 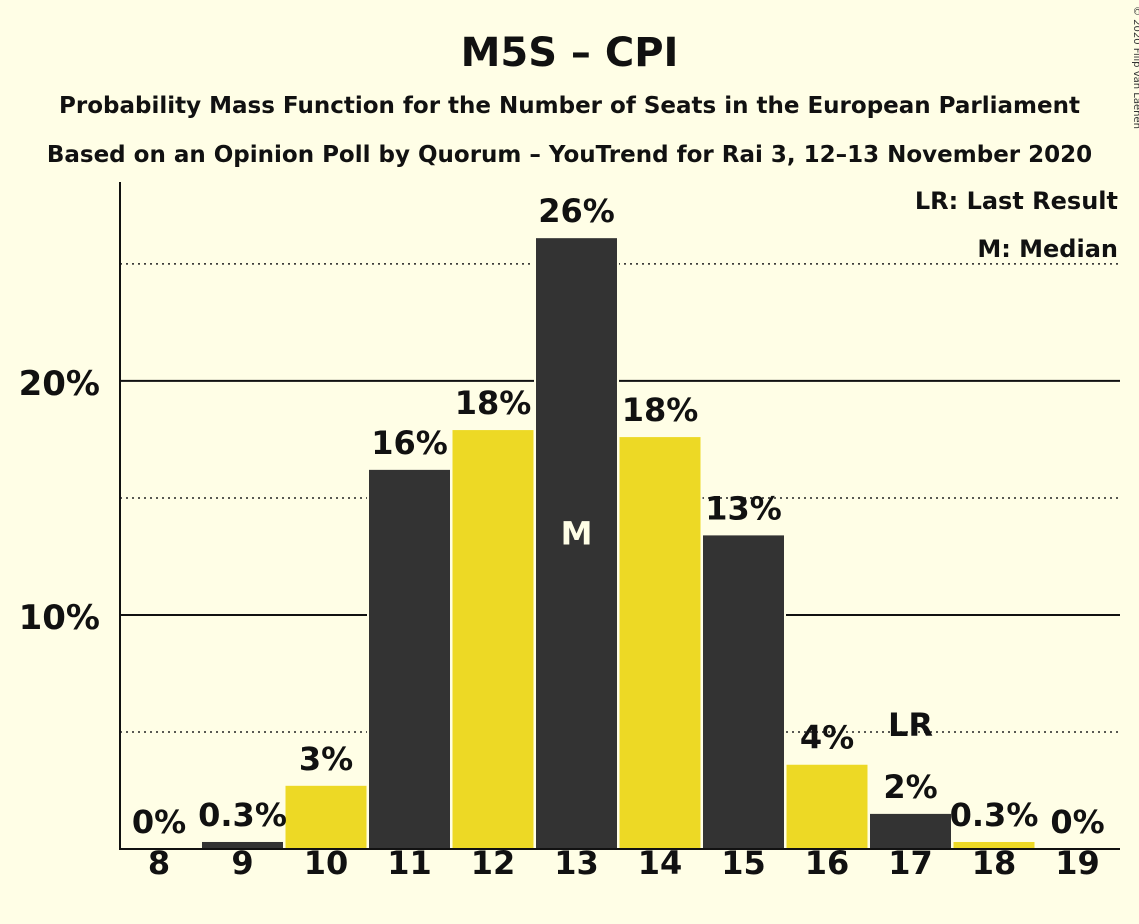 I want to click on data-label-12: 18%, so click(x=493, y=403).